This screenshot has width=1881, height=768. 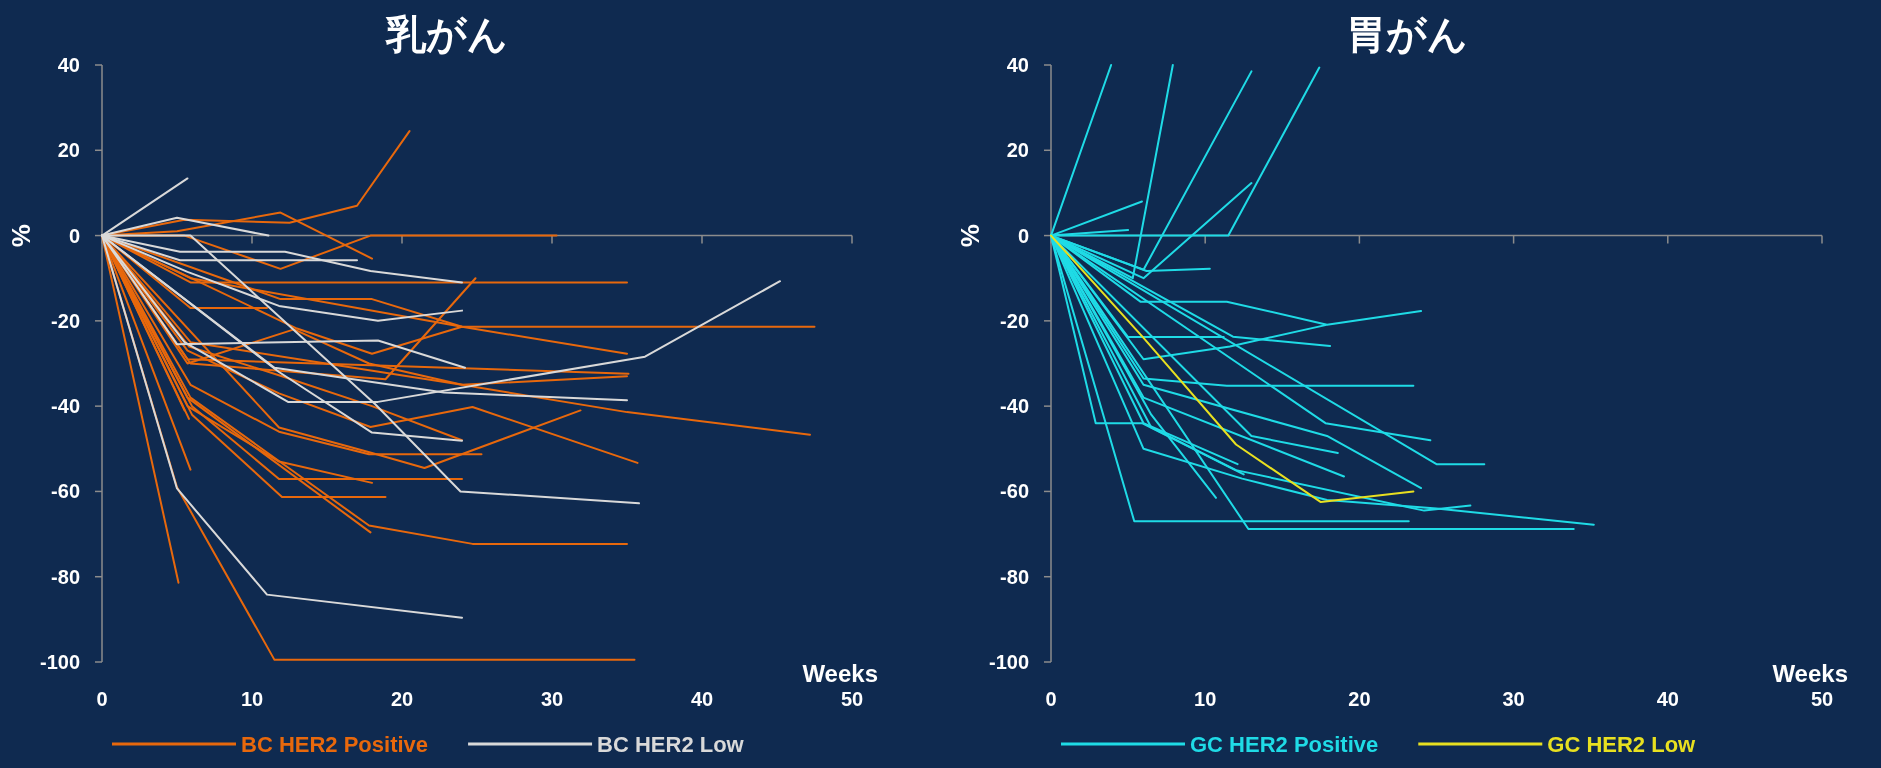 I want to click on chart-title: 乳がん, so click(x=446, y=34).